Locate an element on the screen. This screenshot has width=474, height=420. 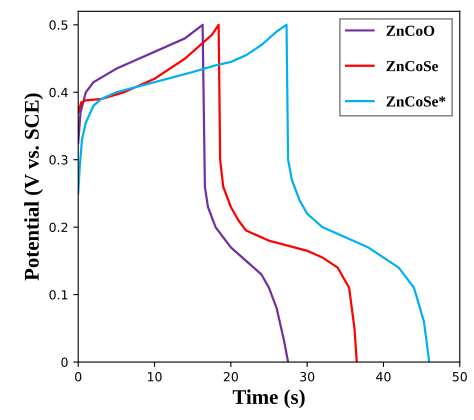
x-tick-label: 50 is located at coordinates (459, 377).